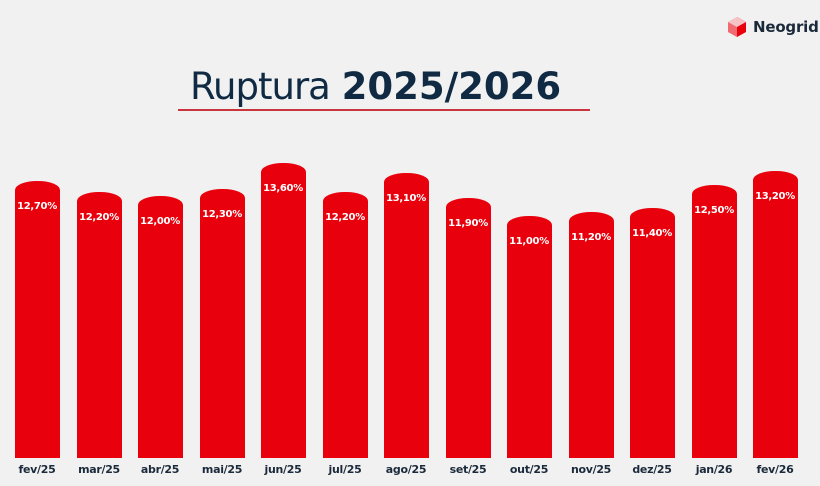  I want to click on x-axis-label: fev/25, so click(37, 469).